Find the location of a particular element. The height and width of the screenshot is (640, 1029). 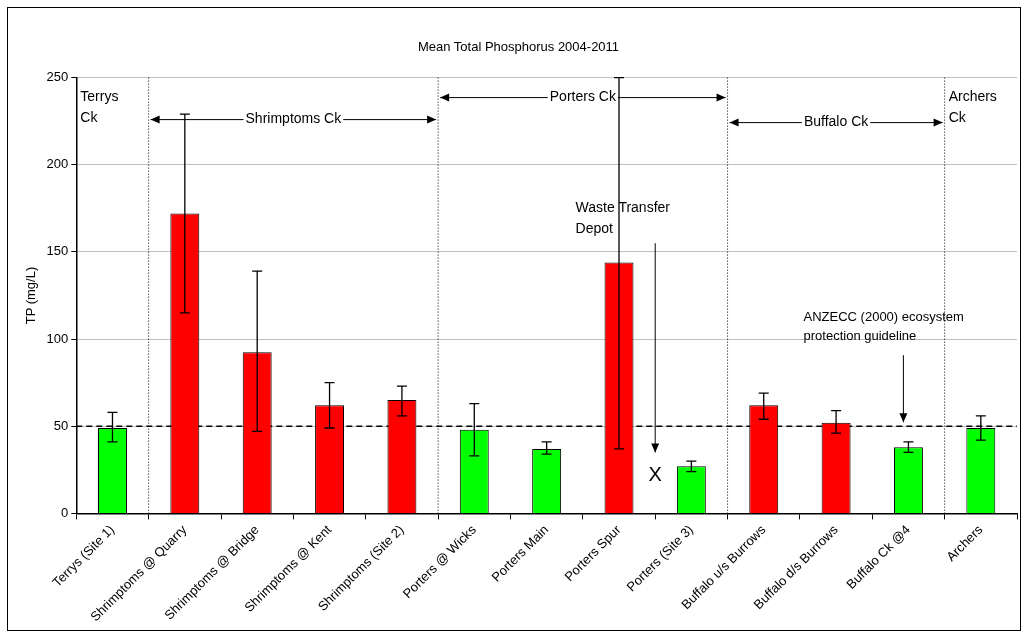

y-tick-label: 0 is located at coordinates (65, 512).